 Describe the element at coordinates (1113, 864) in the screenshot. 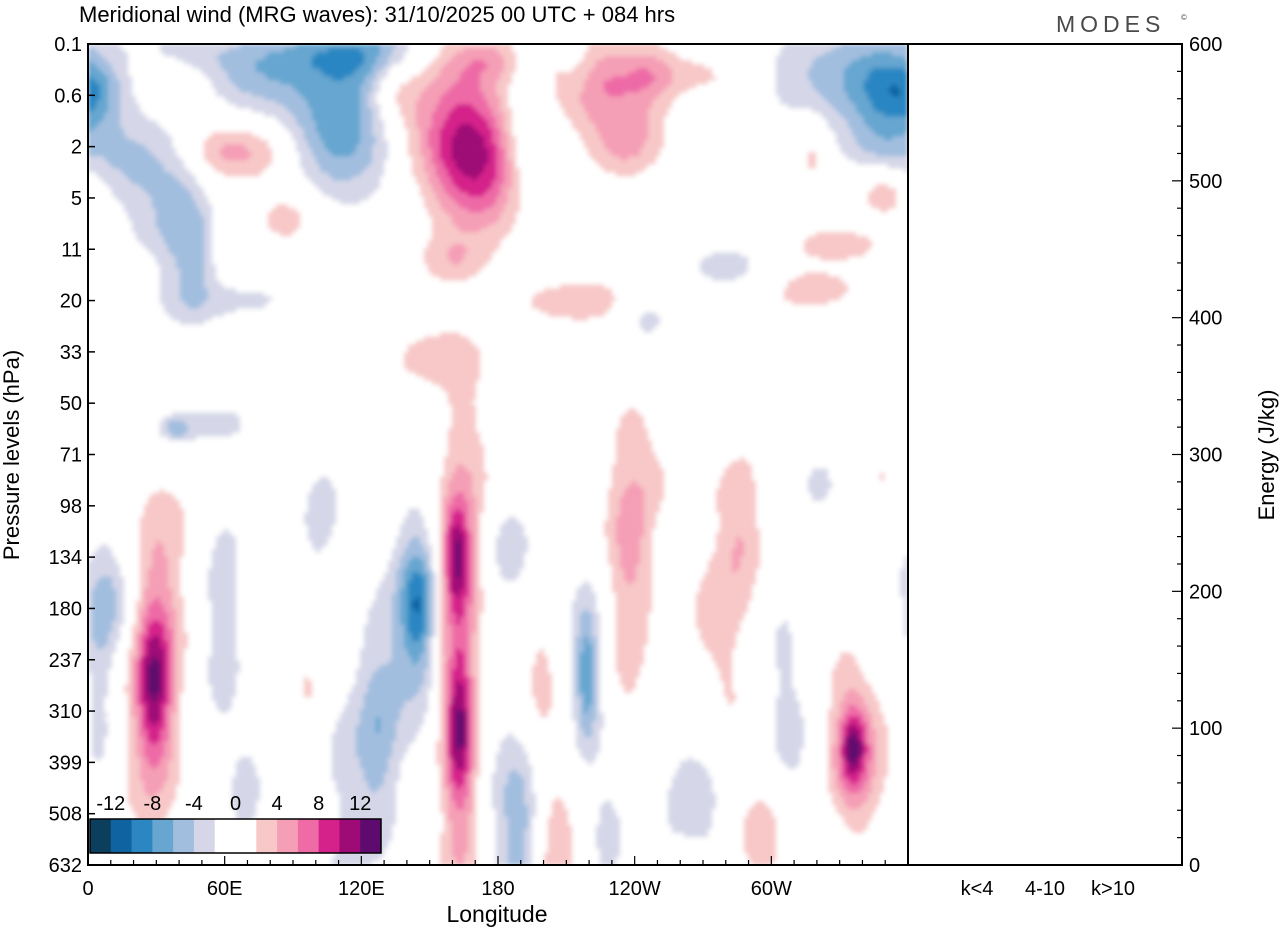

I see `energy-bar-k>10` at that location.